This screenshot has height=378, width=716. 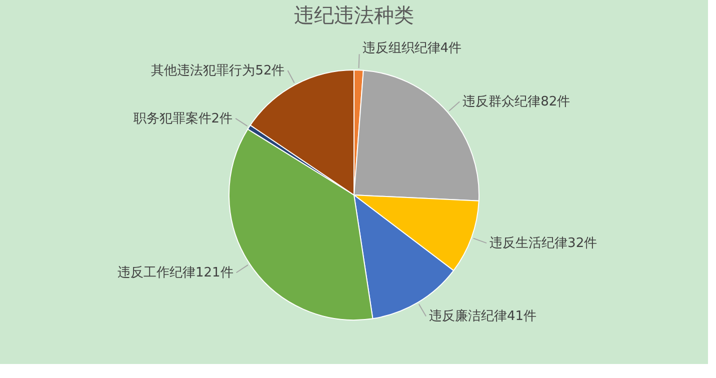 What do you see at coordinates (354, 15) in the screenshot?
I see `chart-title: 违纪违法种类` at bounding box center [354, 15].